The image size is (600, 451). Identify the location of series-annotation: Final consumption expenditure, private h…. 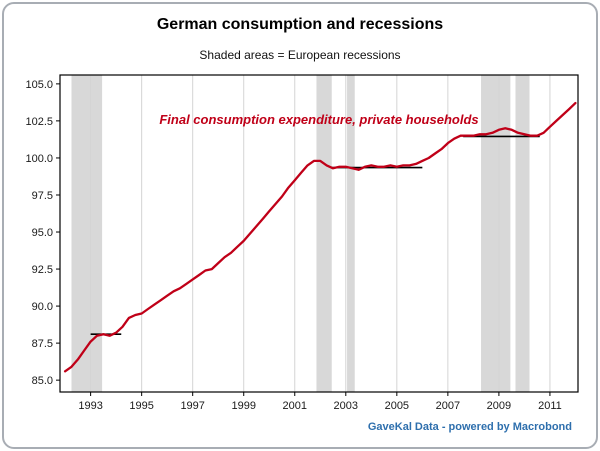
(319, 119).